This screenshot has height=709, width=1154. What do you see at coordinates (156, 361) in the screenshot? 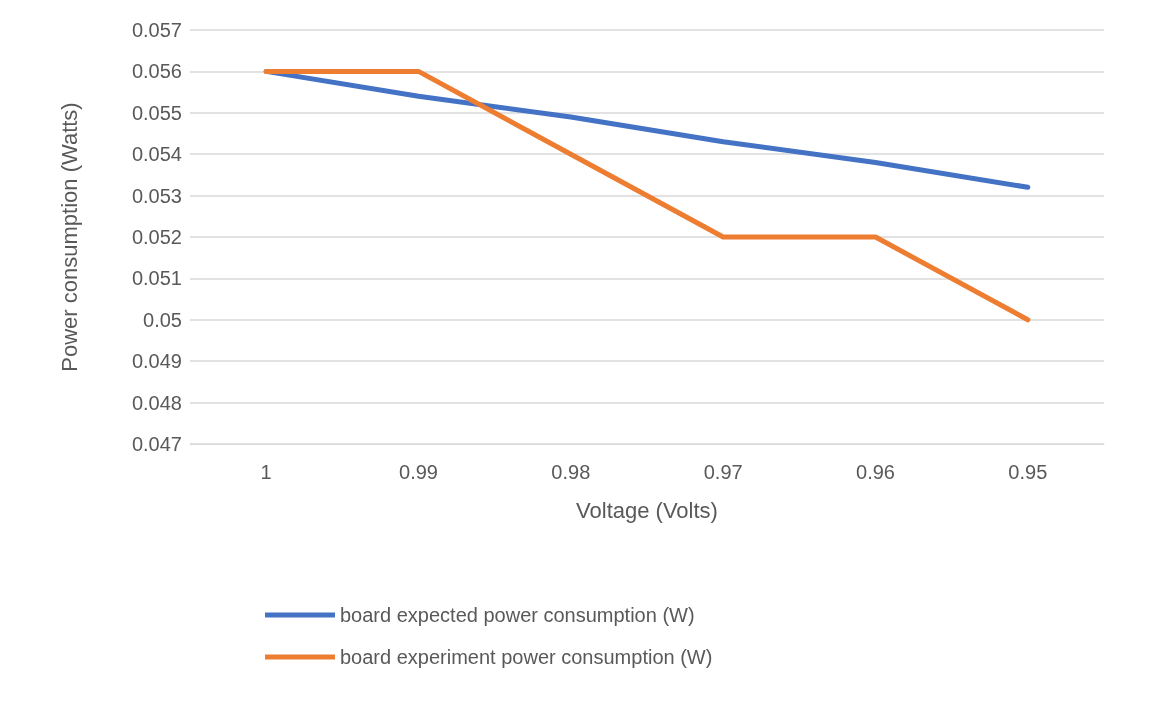
I see `y-tick-label: 0.049` at bounding box center [156, 361].